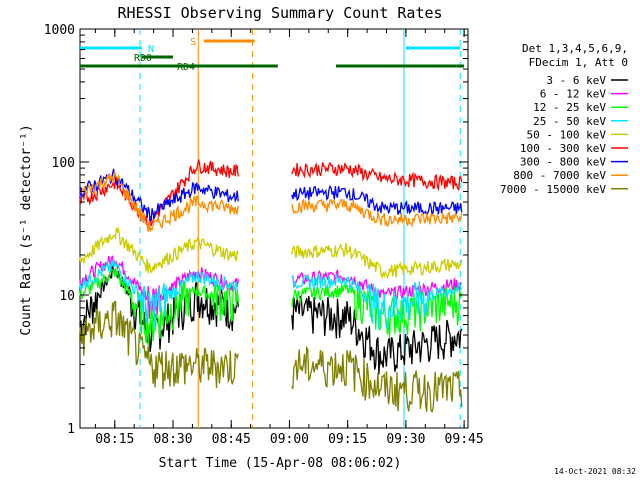  Describe the element at coordinates (578, 62) in the screenshot. I see `legend-header-line: FDecim 1, Att 0` at that location.